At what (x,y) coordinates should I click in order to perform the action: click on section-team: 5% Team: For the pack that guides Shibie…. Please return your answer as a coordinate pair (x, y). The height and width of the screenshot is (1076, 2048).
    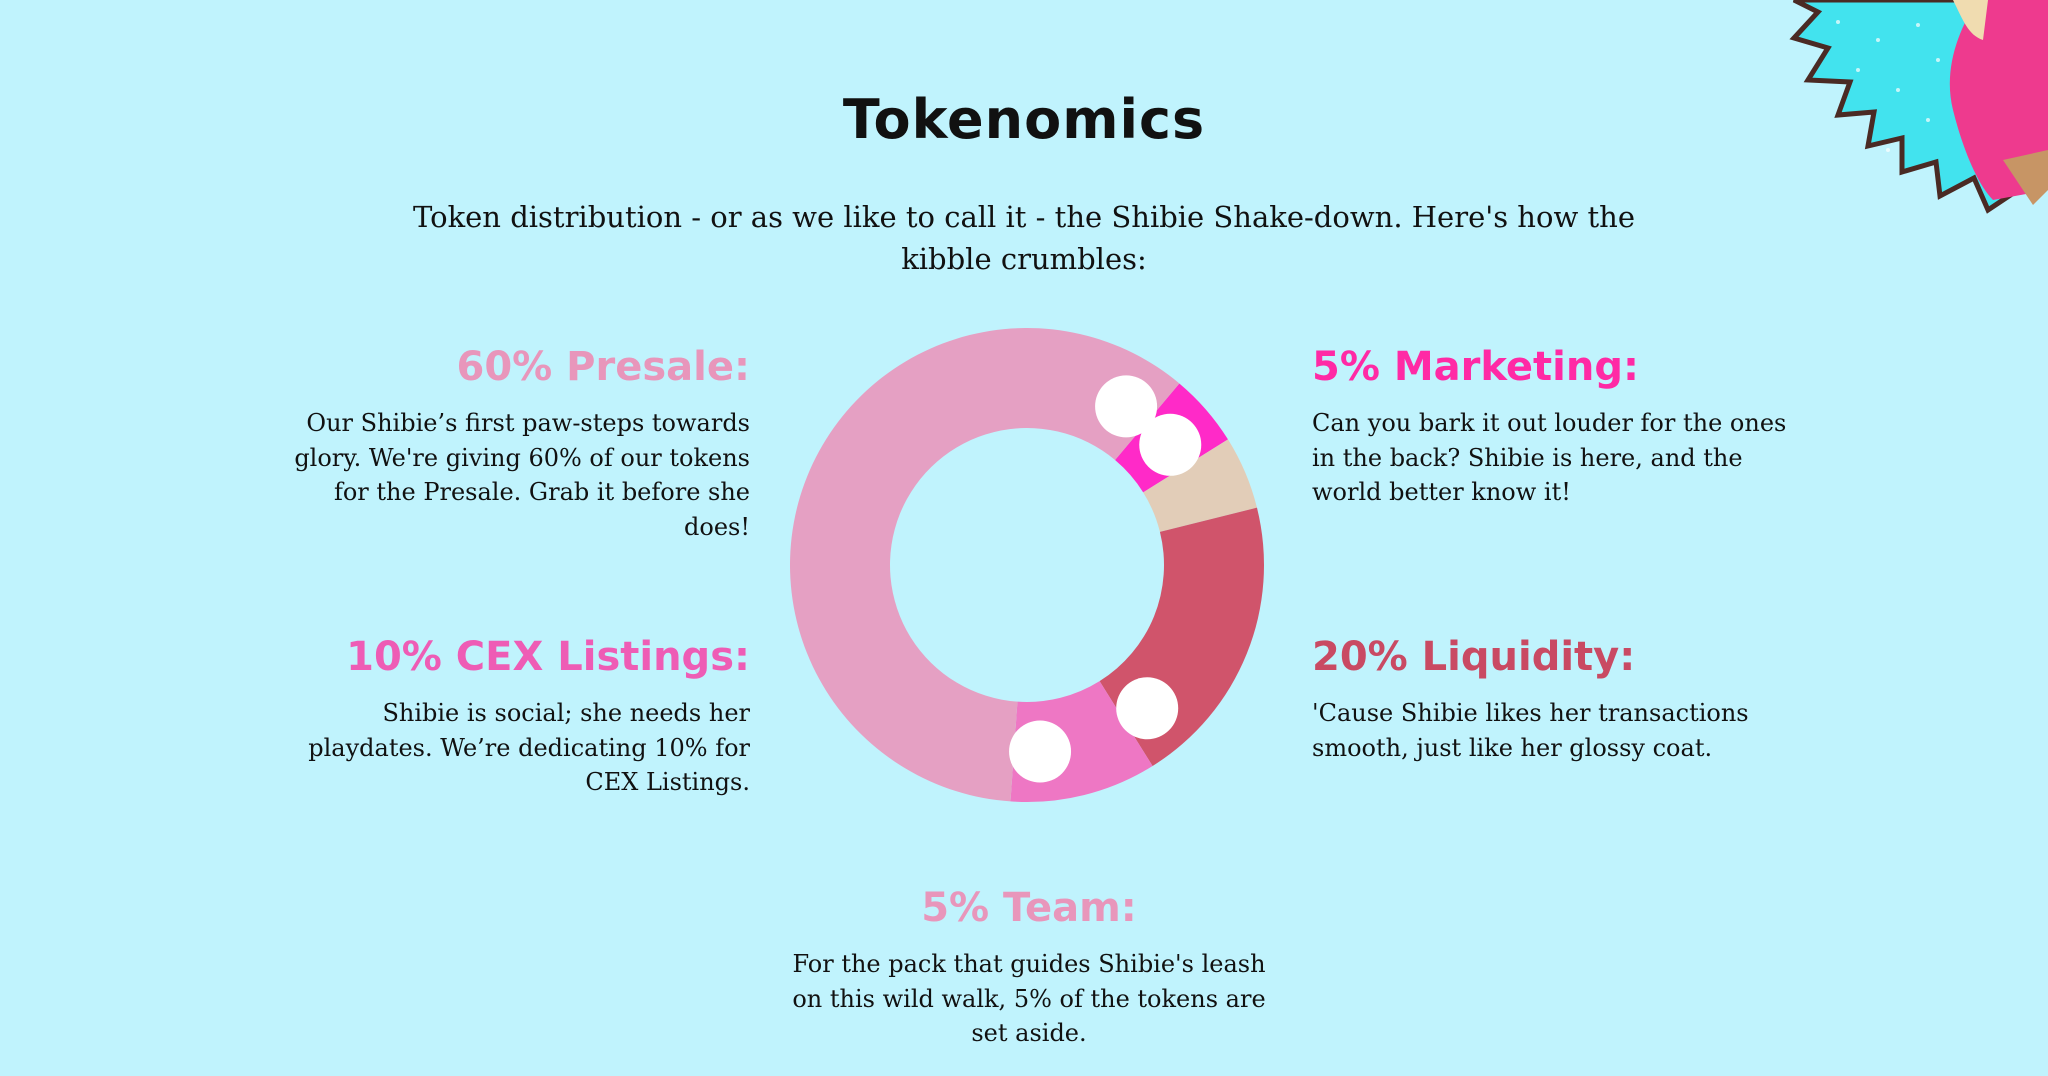
    Looking at the image, I should click on (1029, 967).